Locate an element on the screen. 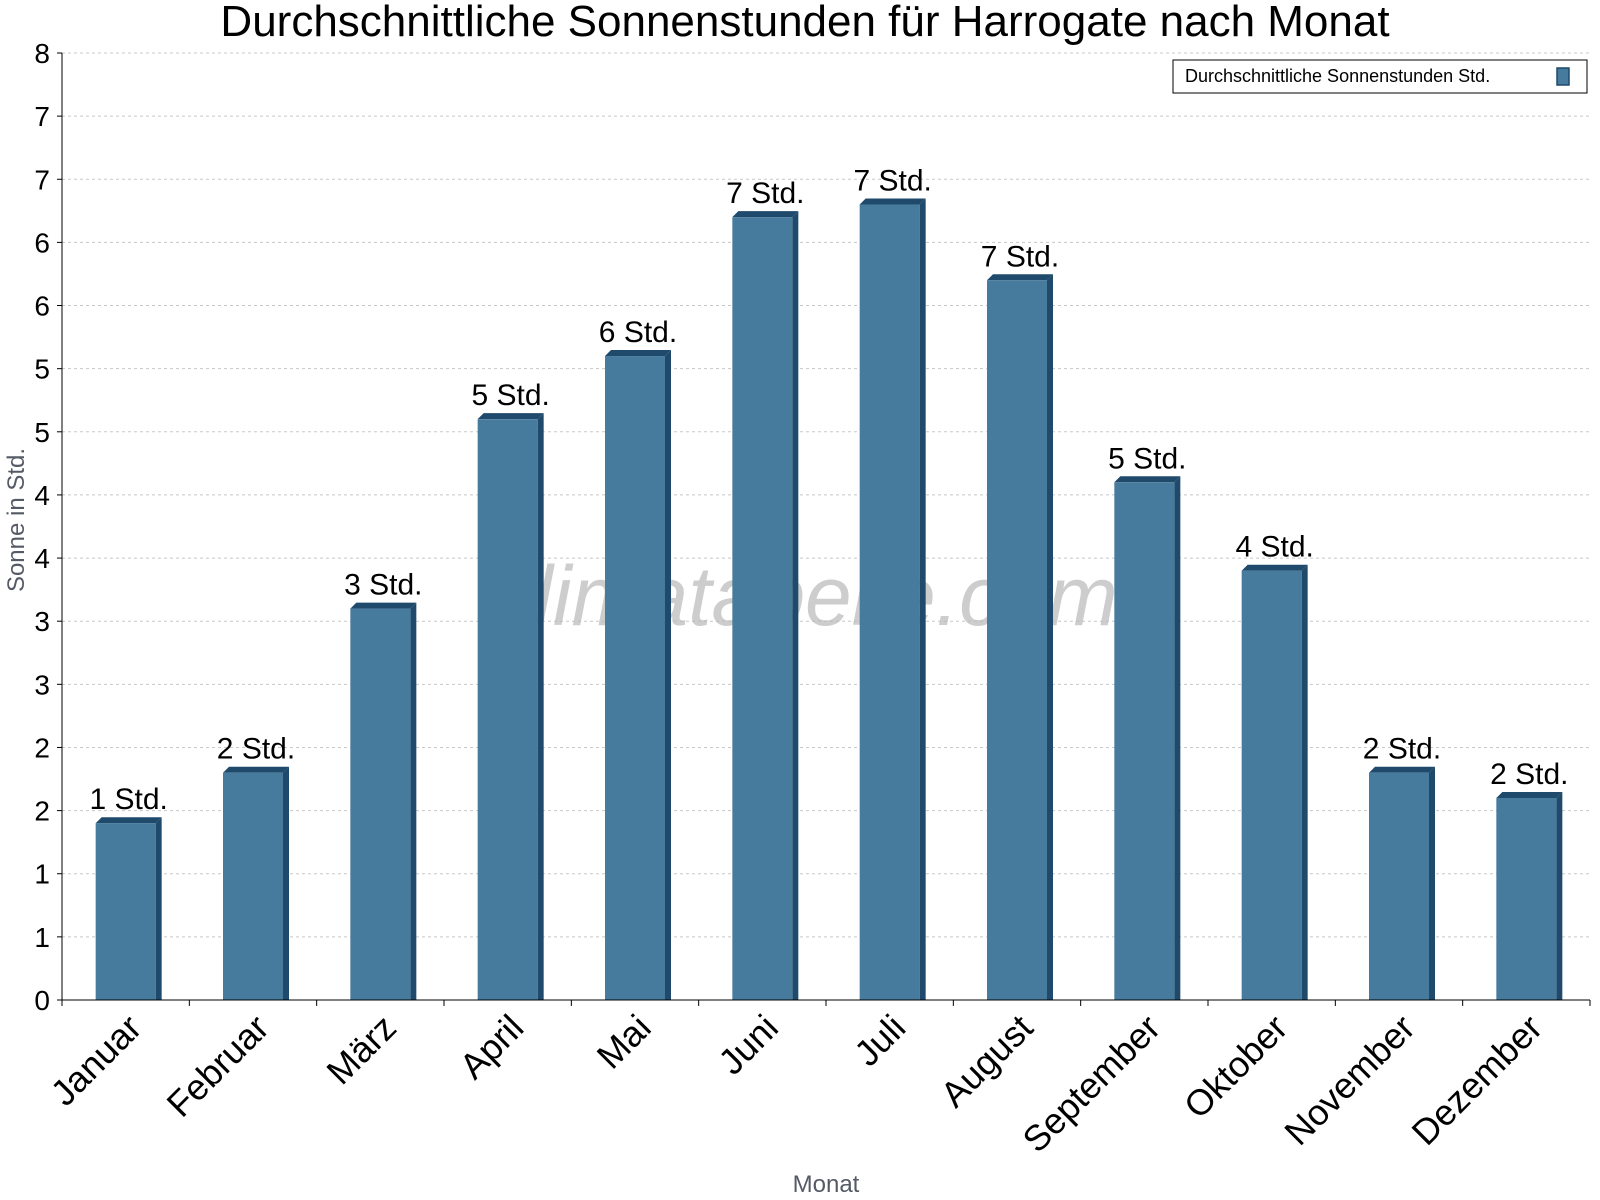 The height and width of the screenshot is (1200, 1600). x-tick-label: März is located at coordinates (361, 1050).